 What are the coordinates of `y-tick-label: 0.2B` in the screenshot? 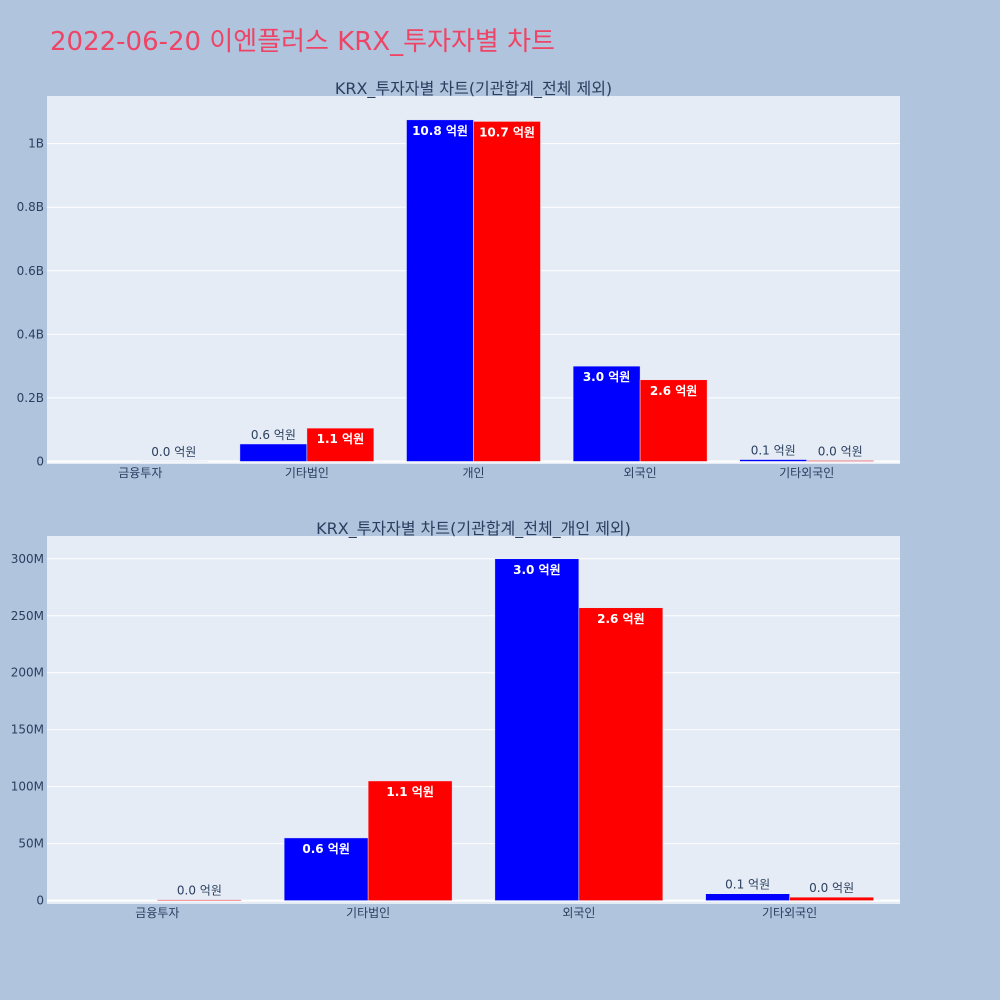 It's located at (30, 398).